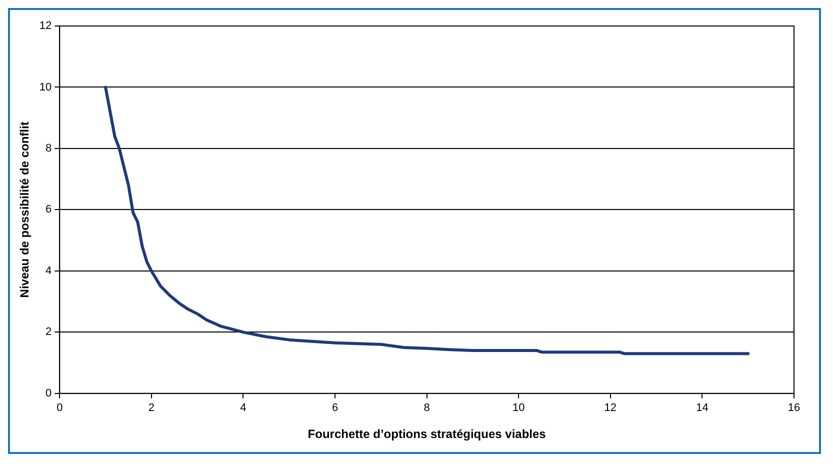 The height and width of the screenshot is (466, 833). Describe the element at coordinates (49, 393) in the screenshot. I see `y-tick-label: 0` at that location.